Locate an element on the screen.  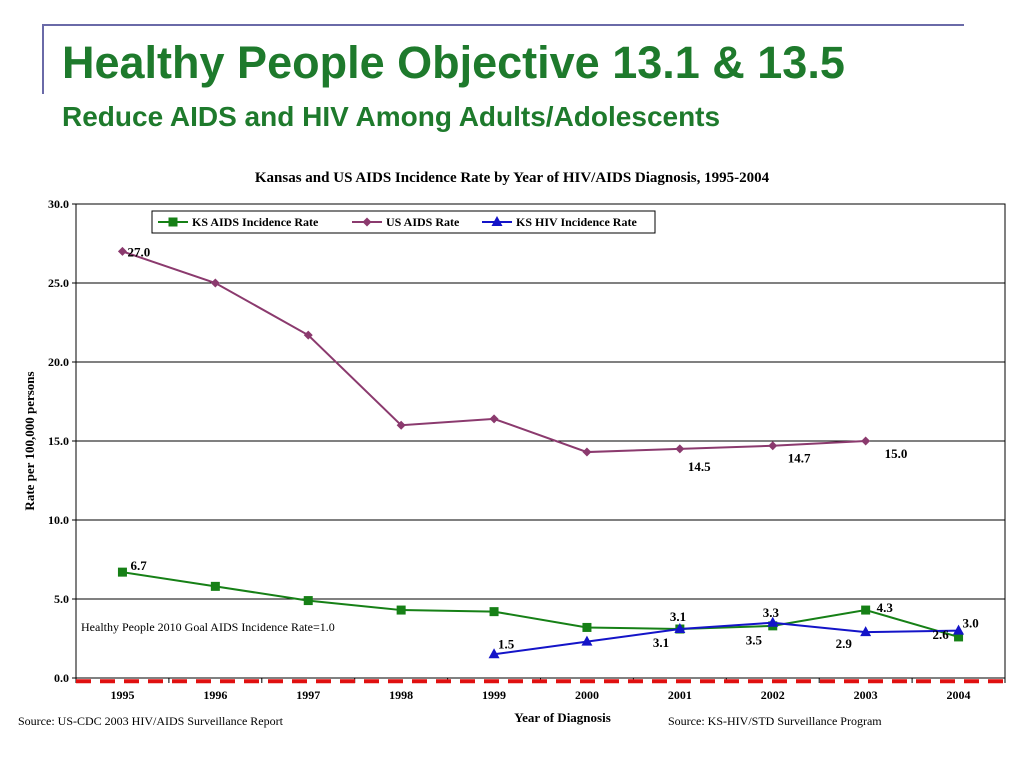
data-label: 3.5 is located at coordinates (754, 640).